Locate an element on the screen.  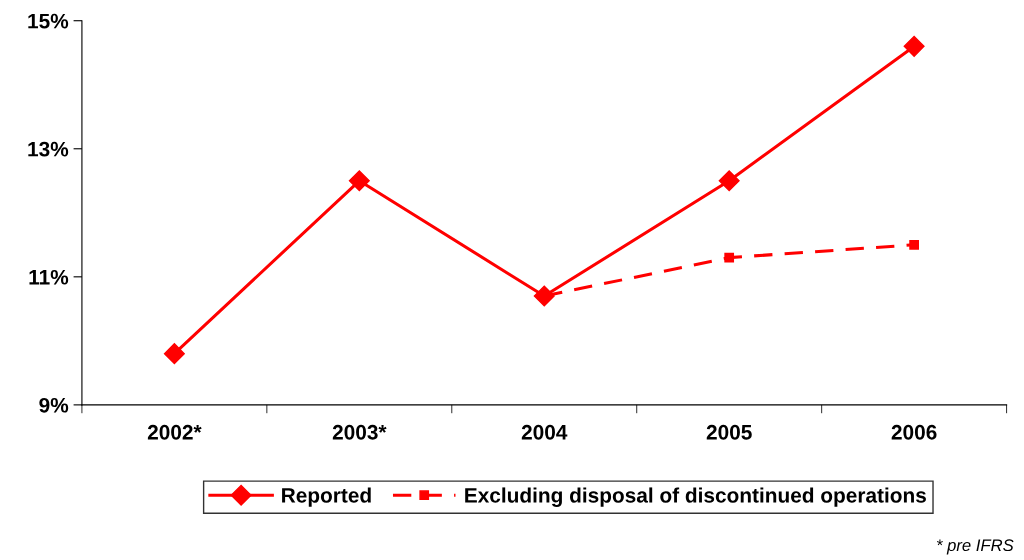
x-tick-label: 2002* is located at coordinates (174, 432).